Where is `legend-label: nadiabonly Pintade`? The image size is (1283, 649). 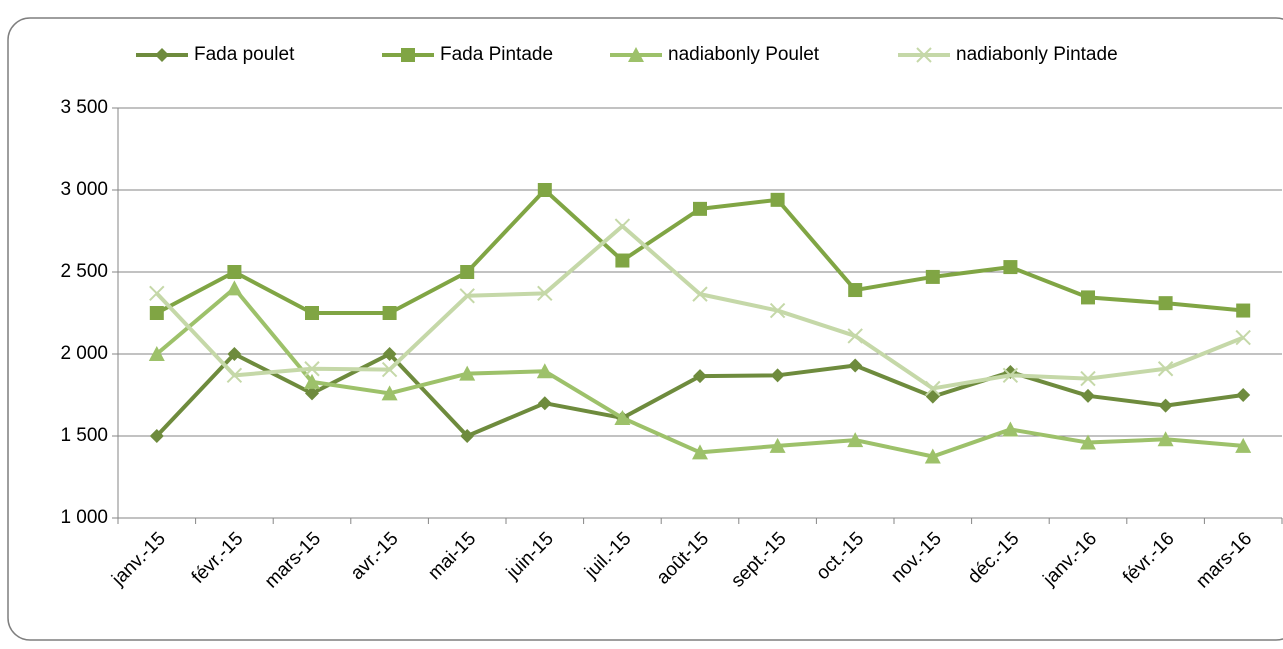 legend-label: nadiabonly Pintade is located at coordinates (1037, 54).